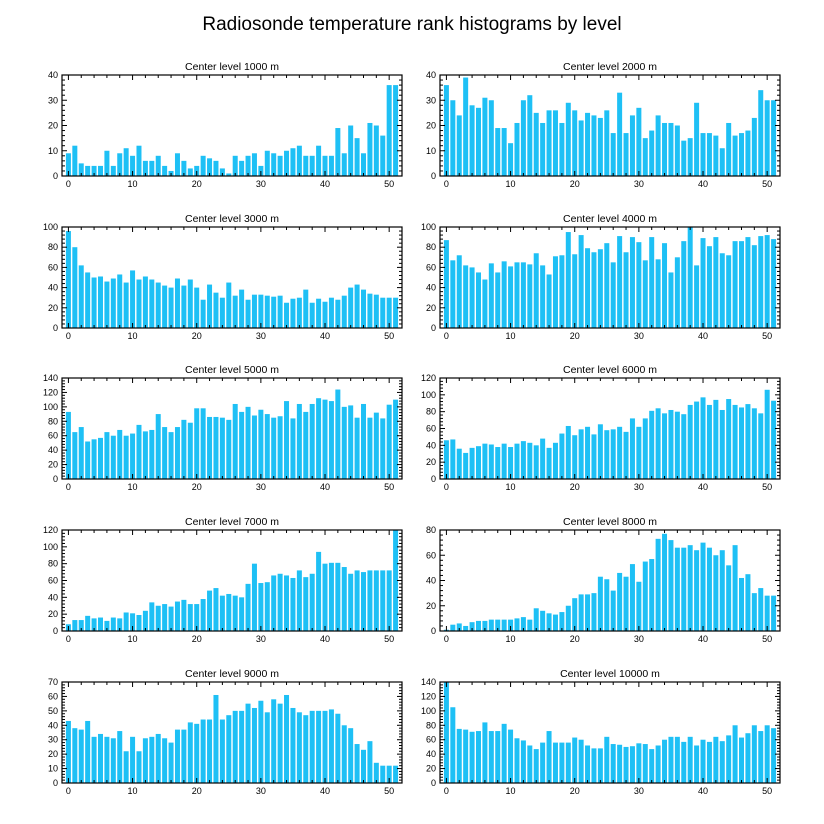  What do you see at coordinates (68, 639) in the screenshot?
I see `x-tick-label: 0` at bounding box center [68, 639].